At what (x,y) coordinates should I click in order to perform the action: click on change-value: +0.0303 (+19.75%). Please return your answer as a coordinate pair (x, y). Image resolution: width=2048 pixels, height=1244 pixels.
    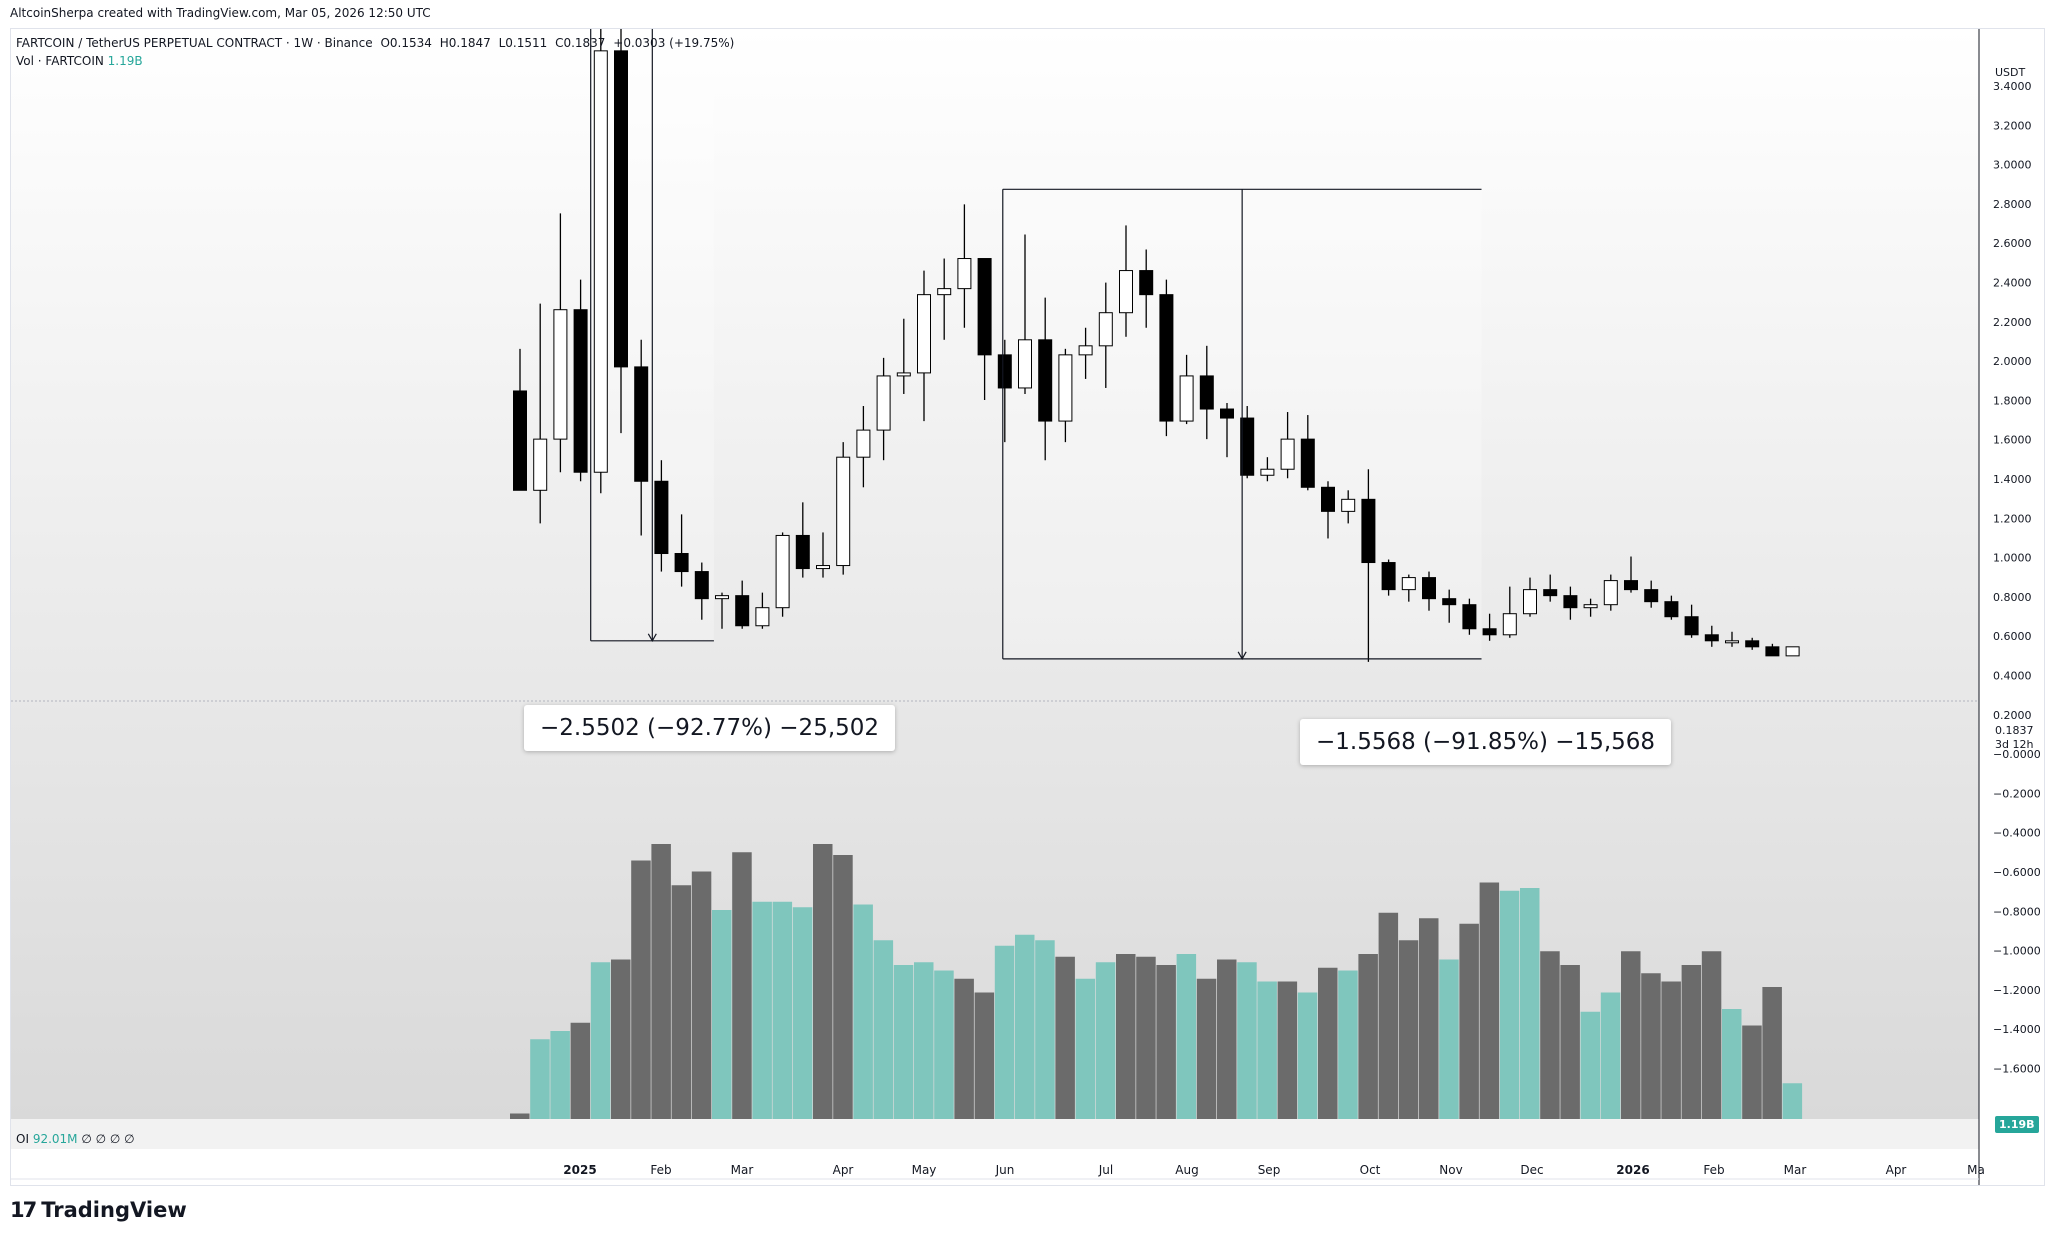
    Looking at the image, I should click on (674, 43).